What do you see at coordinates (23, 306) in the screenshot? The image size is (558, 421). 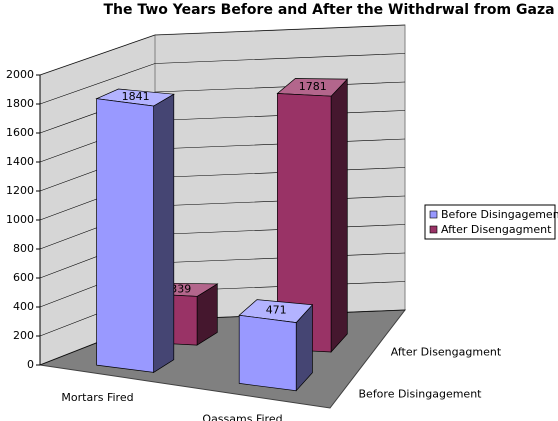 I see `y-tick-label: 400` at bounding box center [23, 306].